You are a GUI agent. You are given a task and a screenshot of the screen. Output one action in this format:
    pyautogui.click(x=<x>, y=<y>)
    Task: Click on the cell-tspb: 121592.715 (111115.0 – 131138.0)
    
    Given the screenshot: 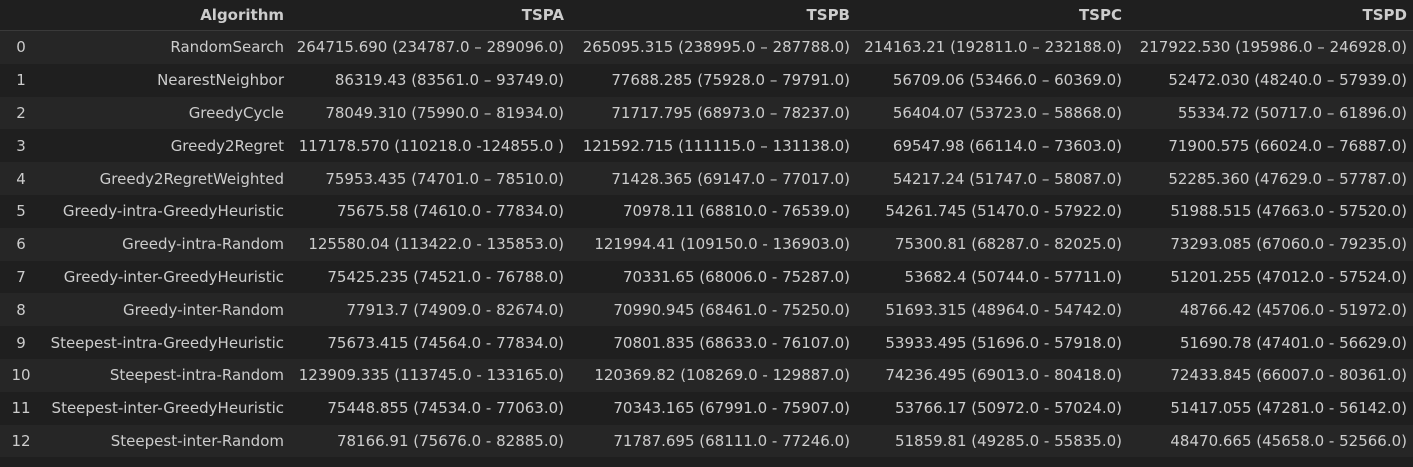 What is the action you would take?
    pyautogui.click(x=713, y=146)
    